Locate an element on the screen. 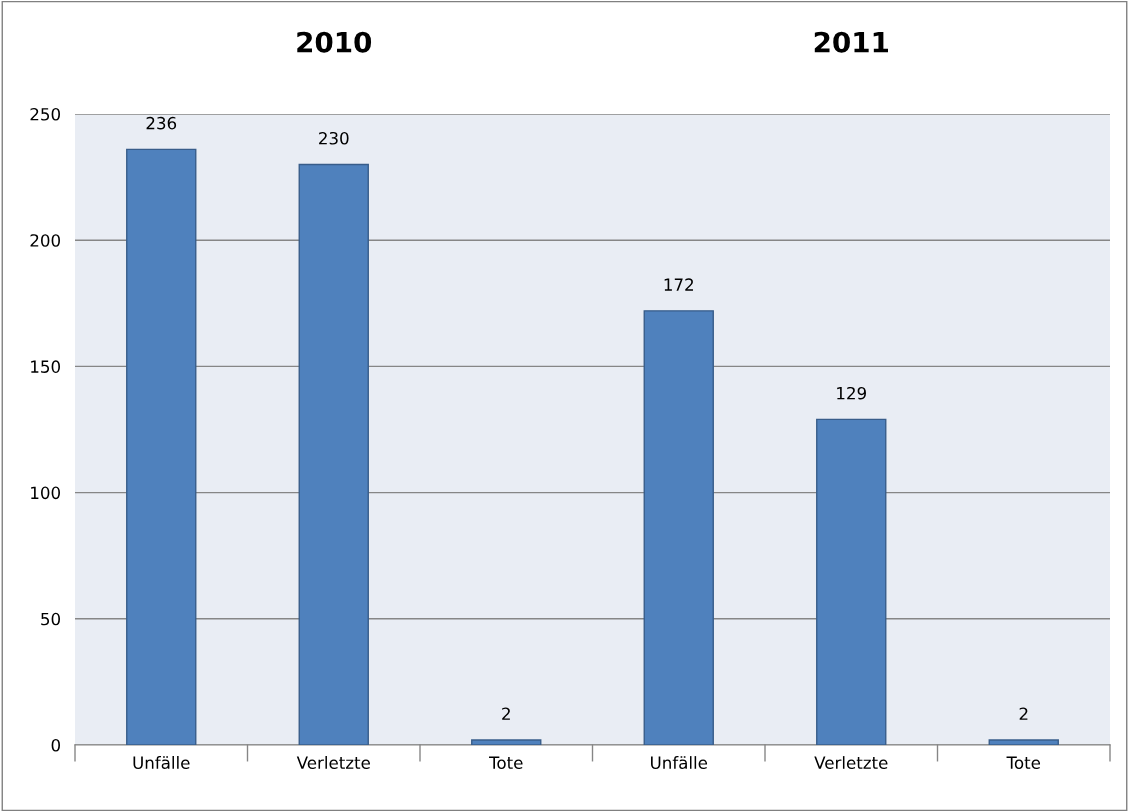 This screenshot has width=1129, height=812. data-label: 172 is located at coordinates (678, 284).